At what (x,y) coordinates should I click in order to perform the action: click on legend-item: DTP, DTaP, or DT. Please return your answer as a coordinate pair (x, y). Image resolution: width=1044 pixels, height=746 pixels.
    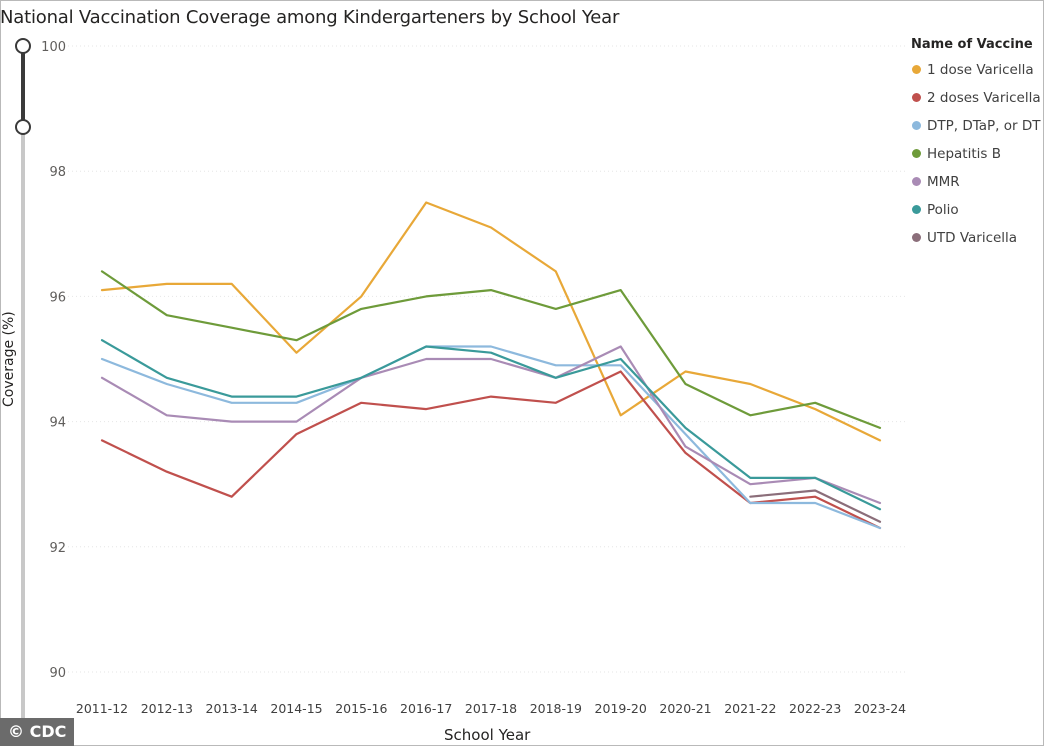
    Looking at the image, I should click on (976, 127).